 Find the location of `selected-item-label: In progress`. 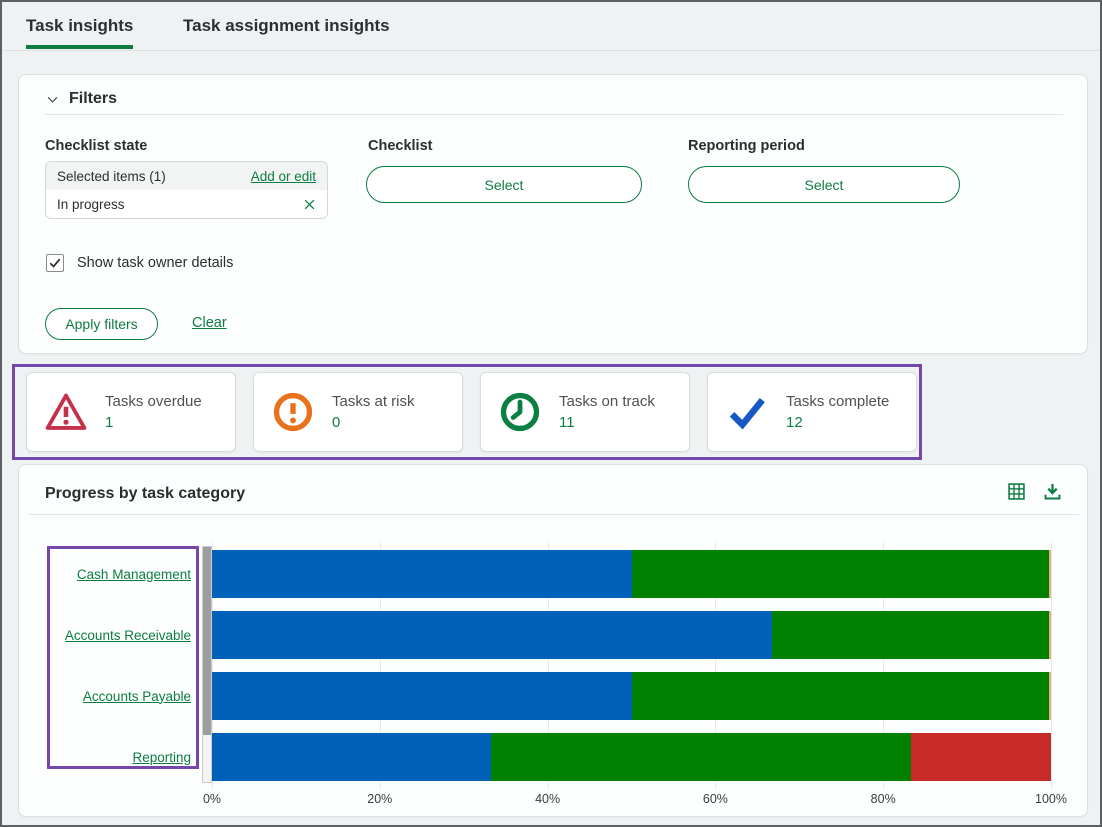

selected-item-label: In progress is located at coordinates (91, 204).